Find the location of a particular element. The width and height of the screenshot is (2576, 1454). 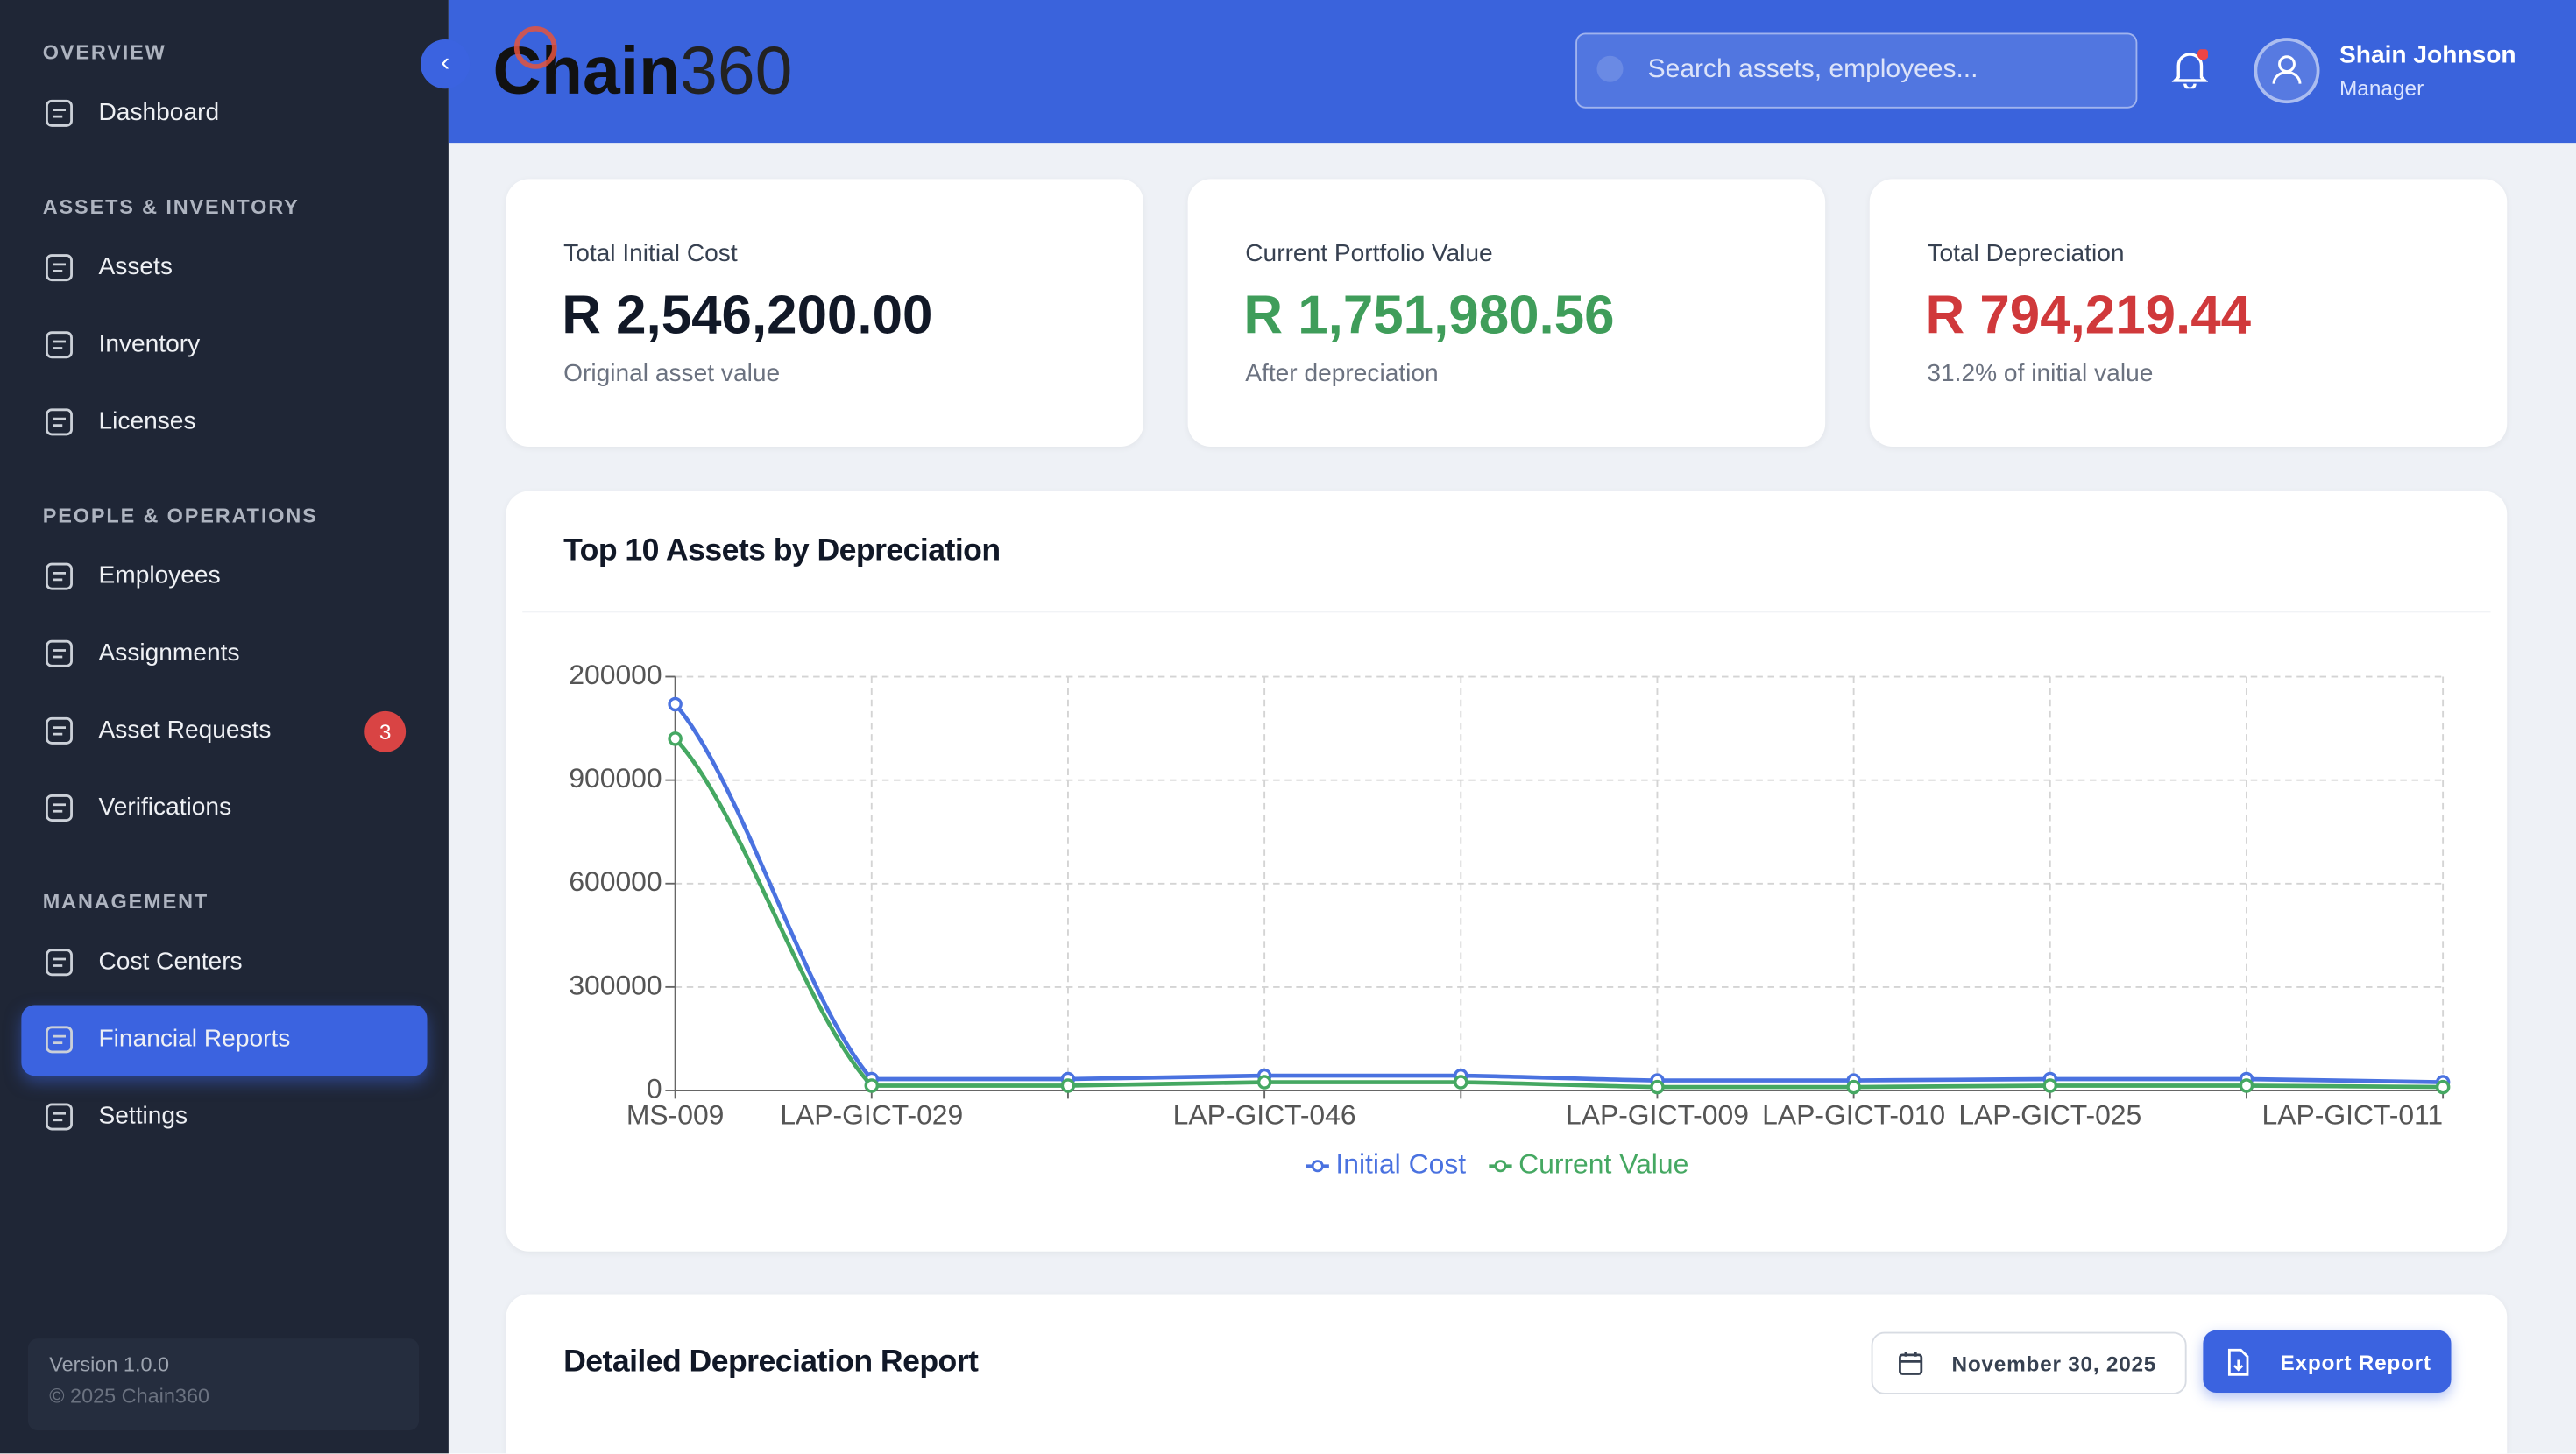

nav-item: Licenses is located at coordinates (224, 423).